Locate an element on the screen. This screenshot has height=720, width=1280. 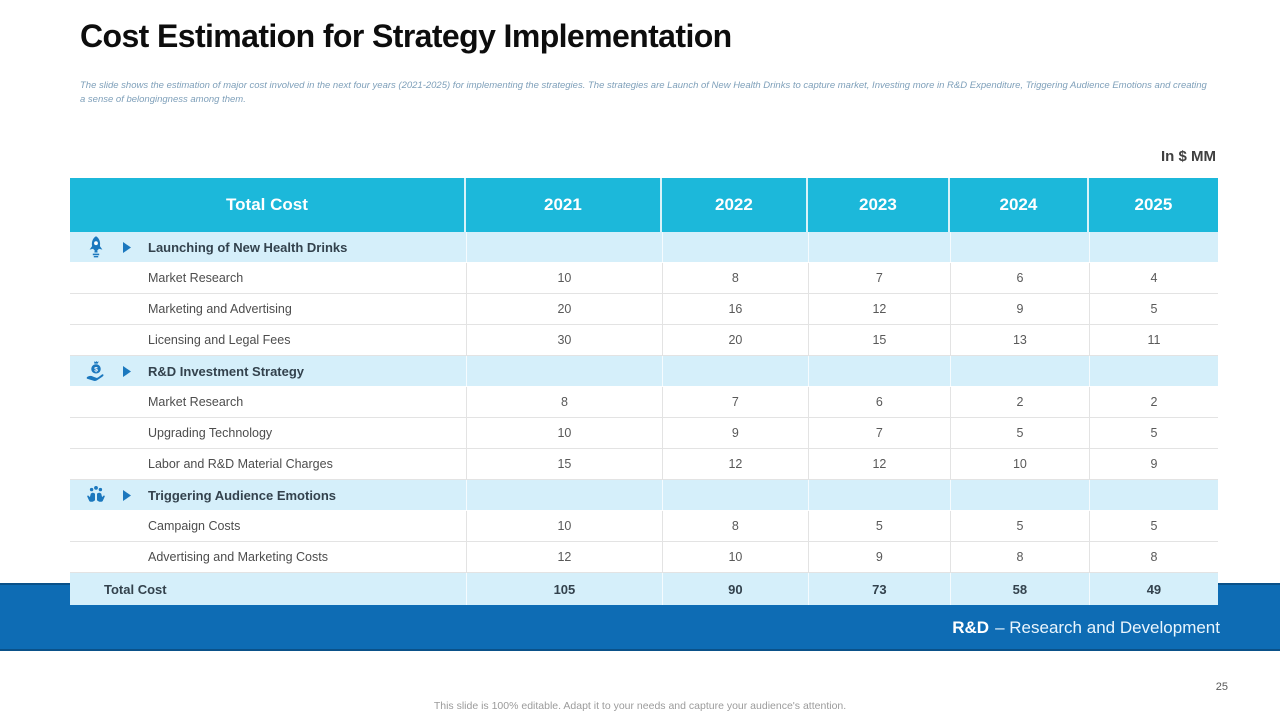
total-row: Total Cost 105 90 73 58 49 is located at coordinates (644, 589).